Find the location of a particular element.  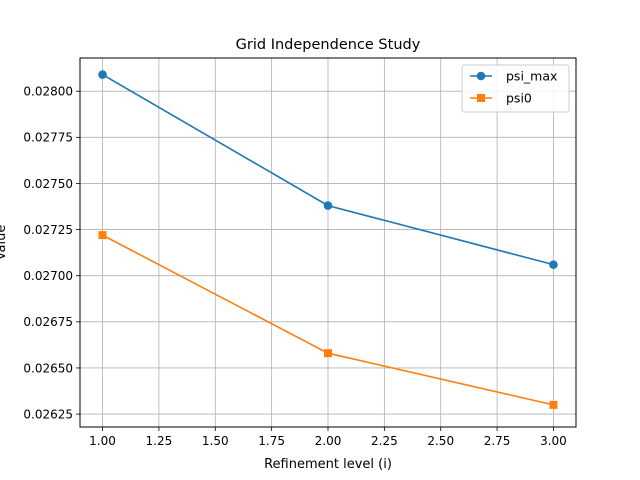

x-tick-label: 1.25 is located at coordinates (159, 441).